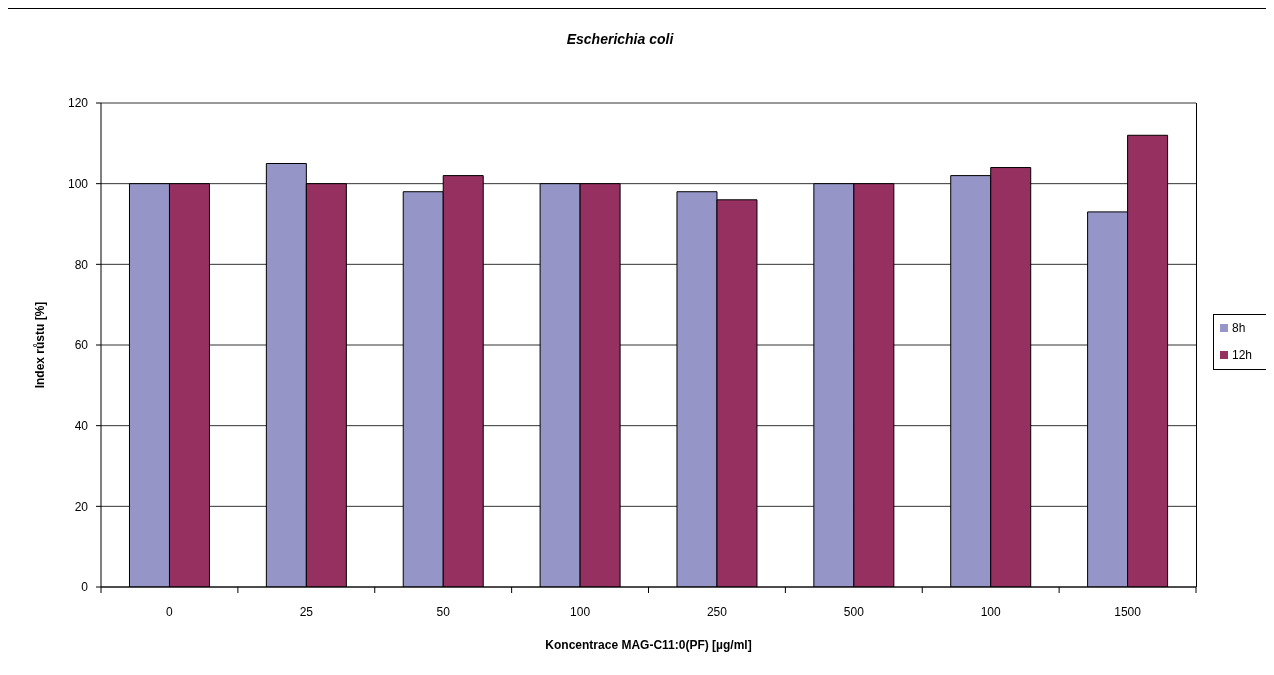 The width and height of the screenshot is (1274, 675). What do you see at coordinates (81, 506) in the screenshot?
I see `y-tick-label: 20` at bounding box center [81, 506].